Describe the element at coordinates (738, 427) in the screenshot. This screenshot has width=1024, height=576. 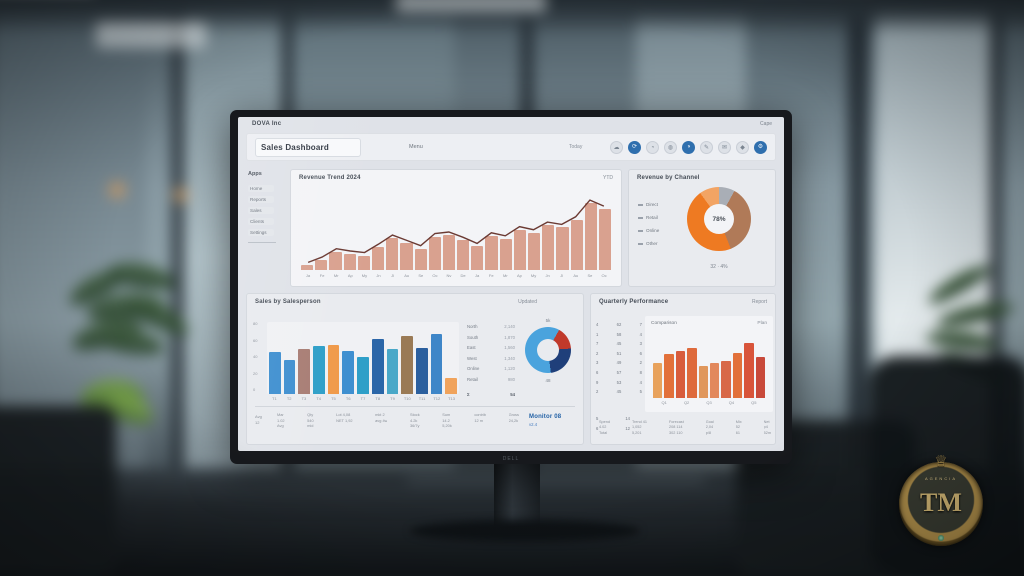
I see `stat-column: Mix 52 61` at that location.